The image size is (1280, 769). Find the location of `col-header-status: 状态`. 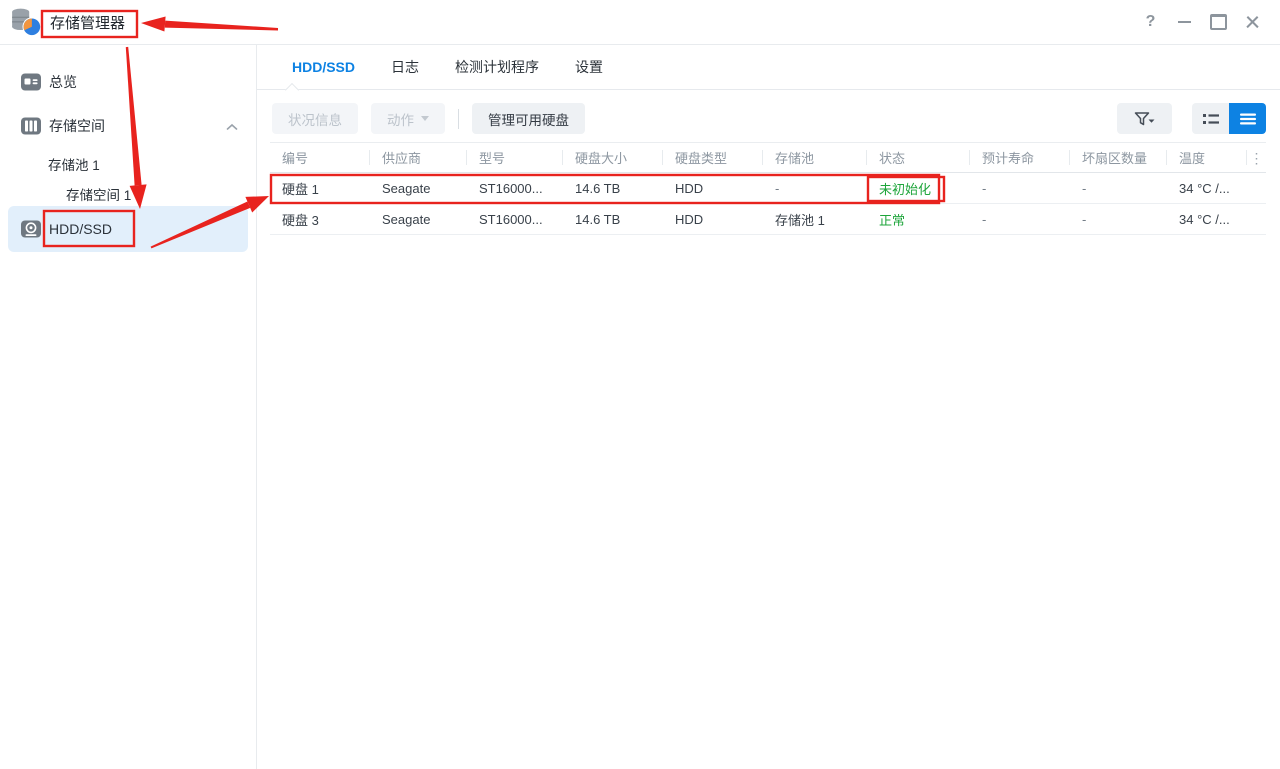

col-header-status: 状态 is located at coordinates (918, 157).